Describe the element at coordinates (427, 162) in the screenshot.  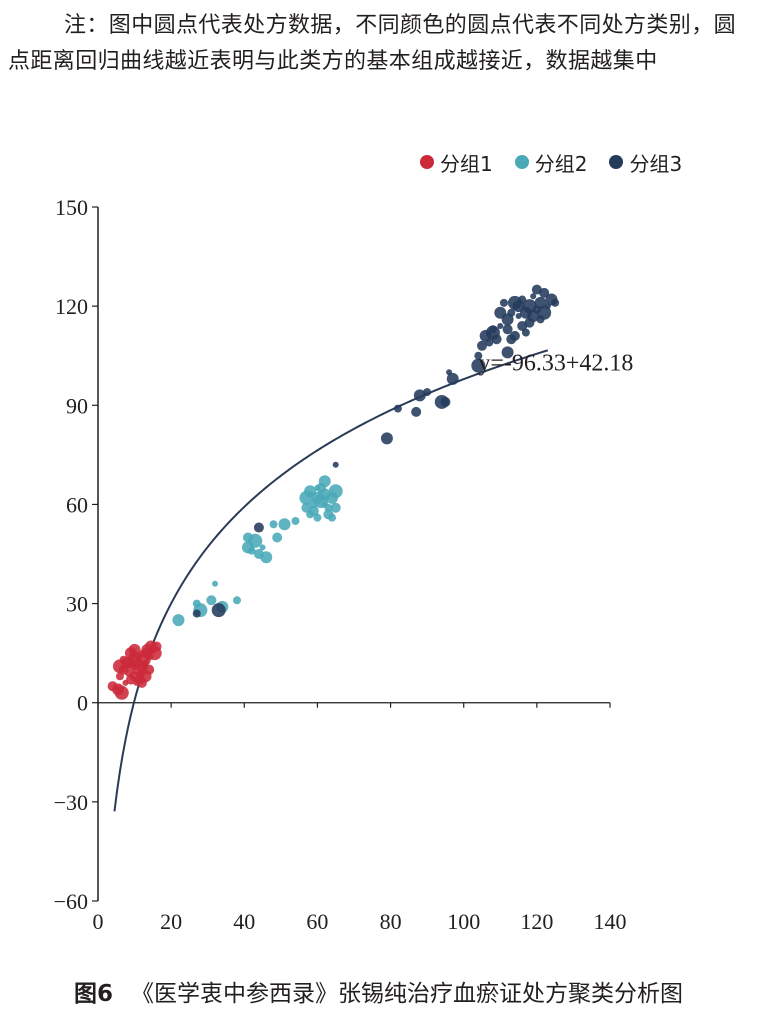
I see `legend-dot-group1` at that location.